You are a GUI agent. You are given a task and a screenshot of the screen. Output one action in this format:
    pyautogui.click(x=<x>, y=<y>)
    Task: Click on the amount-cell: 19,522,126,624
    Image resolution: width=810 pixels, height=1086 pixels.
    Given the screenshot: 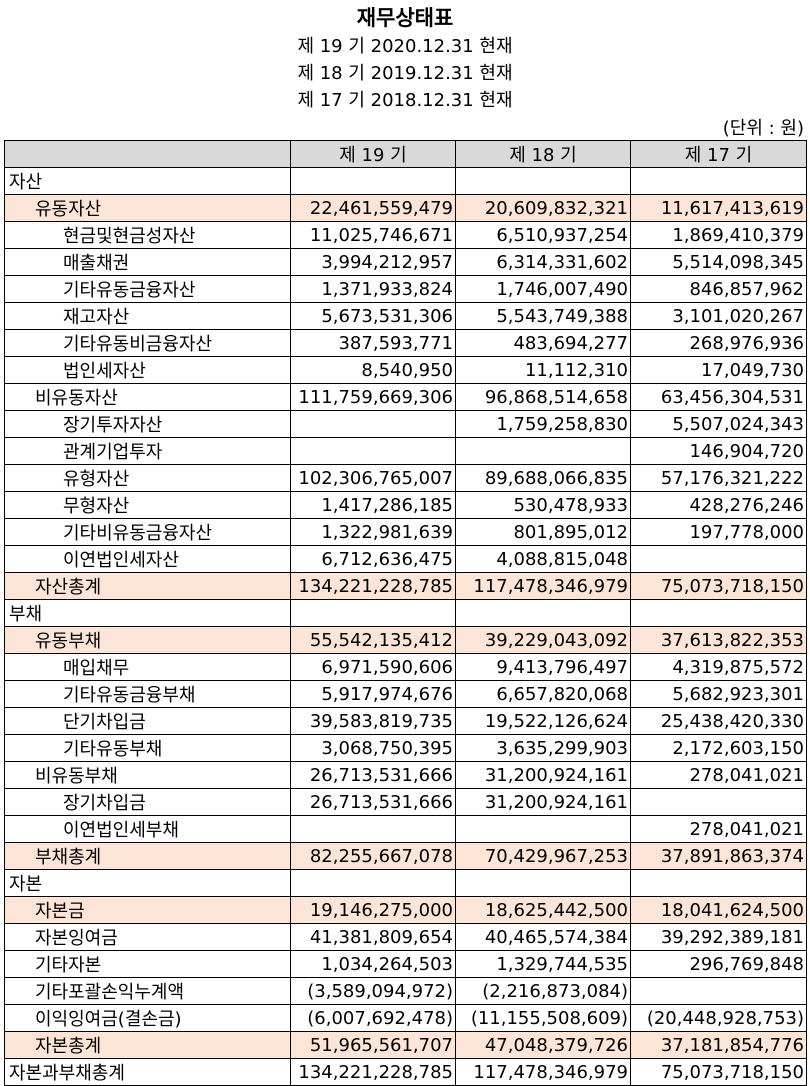 What is the action you would take?
    pyautogui.click(x=543, y=721)
    